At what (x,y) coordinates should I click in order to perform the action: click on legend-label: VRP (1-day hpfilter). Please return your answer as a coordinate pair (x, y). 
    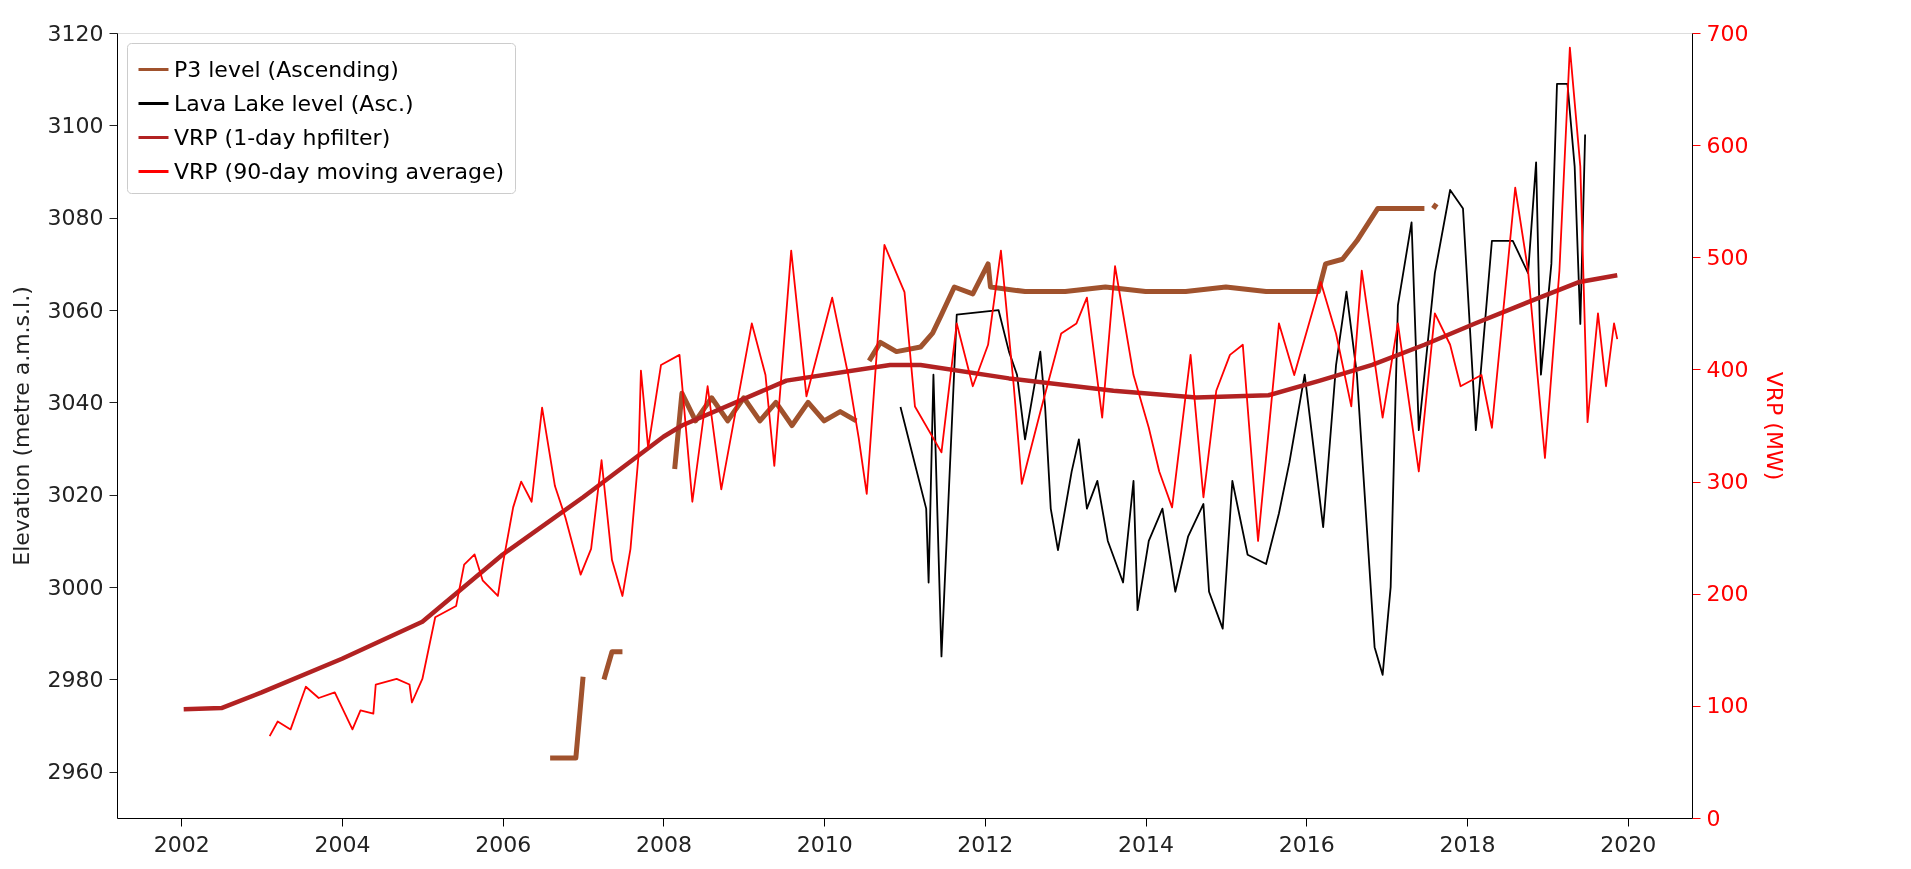
    Looking at the image, I should click on (282, 137).